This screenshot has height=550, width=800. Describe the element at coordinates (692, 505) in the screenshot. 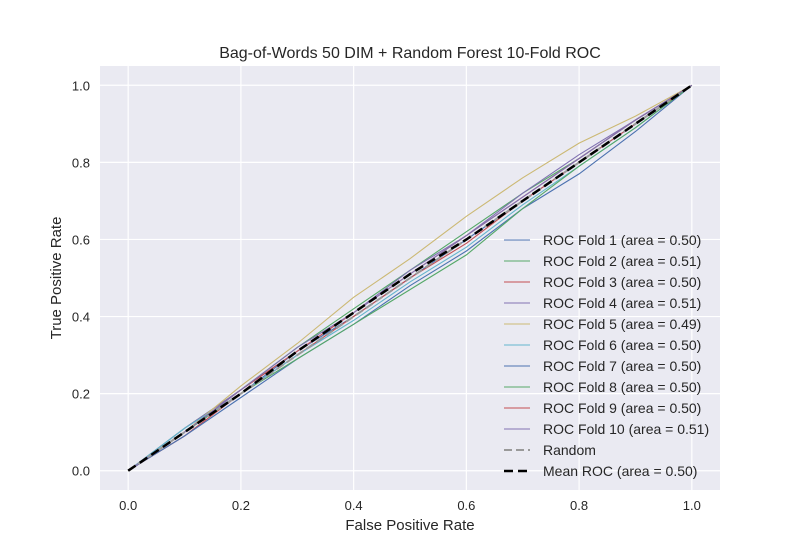

I see `x-tick-label: 1.0` at that location.